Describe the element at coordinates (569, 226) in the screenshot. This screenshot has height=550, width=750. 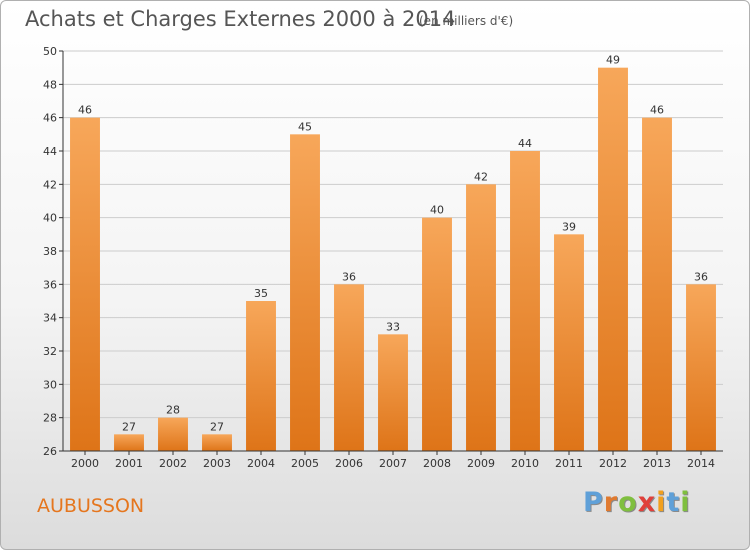
I see `value-label: 39` at that location.